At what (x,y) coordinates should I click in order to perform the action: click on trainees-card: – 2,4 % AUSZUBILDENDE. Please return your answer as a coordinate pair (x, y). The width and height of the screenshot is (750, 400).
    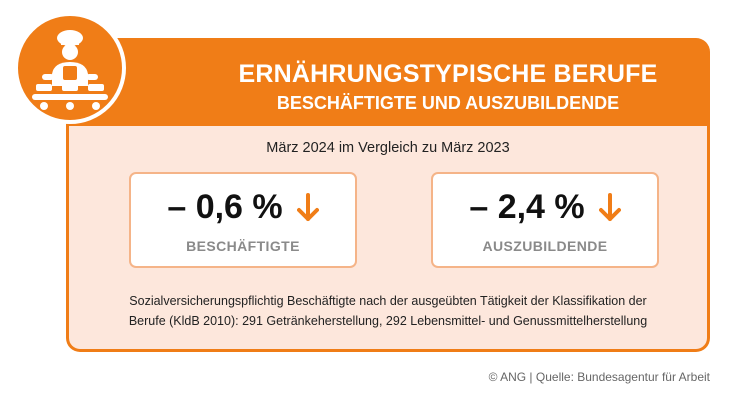
    Looking at the image, I should click on (545, 220).